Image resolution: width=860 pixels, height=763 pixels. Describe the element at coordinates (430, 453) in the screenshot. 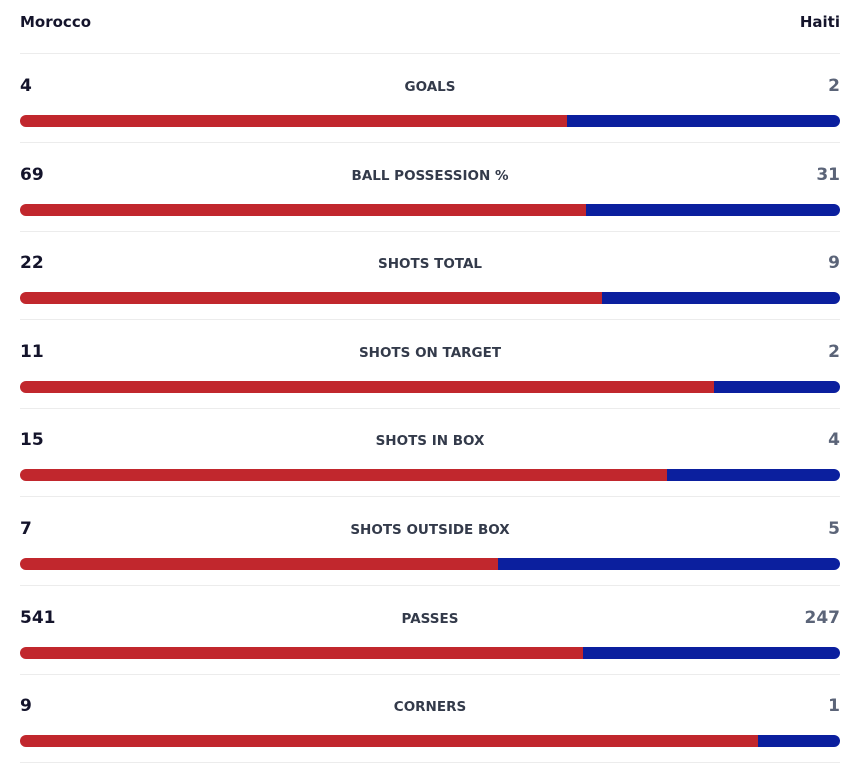

I see `stat-row: 15 SHOTS IN BOX 4` at that location.